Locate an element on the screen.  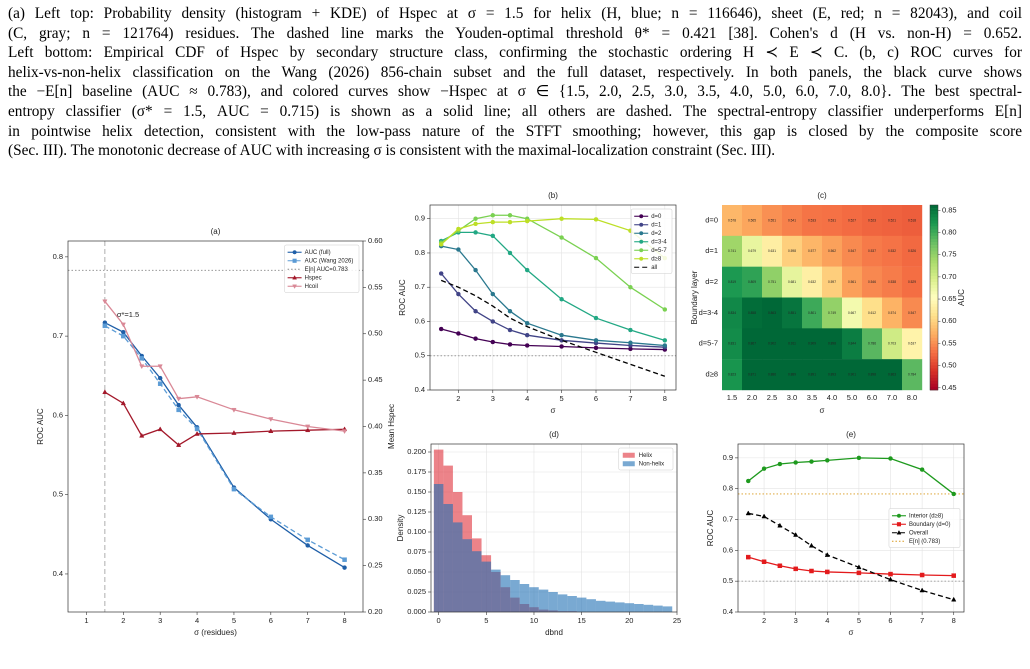
y-tick-label: 0.025 is located at coordinates (416, 591).